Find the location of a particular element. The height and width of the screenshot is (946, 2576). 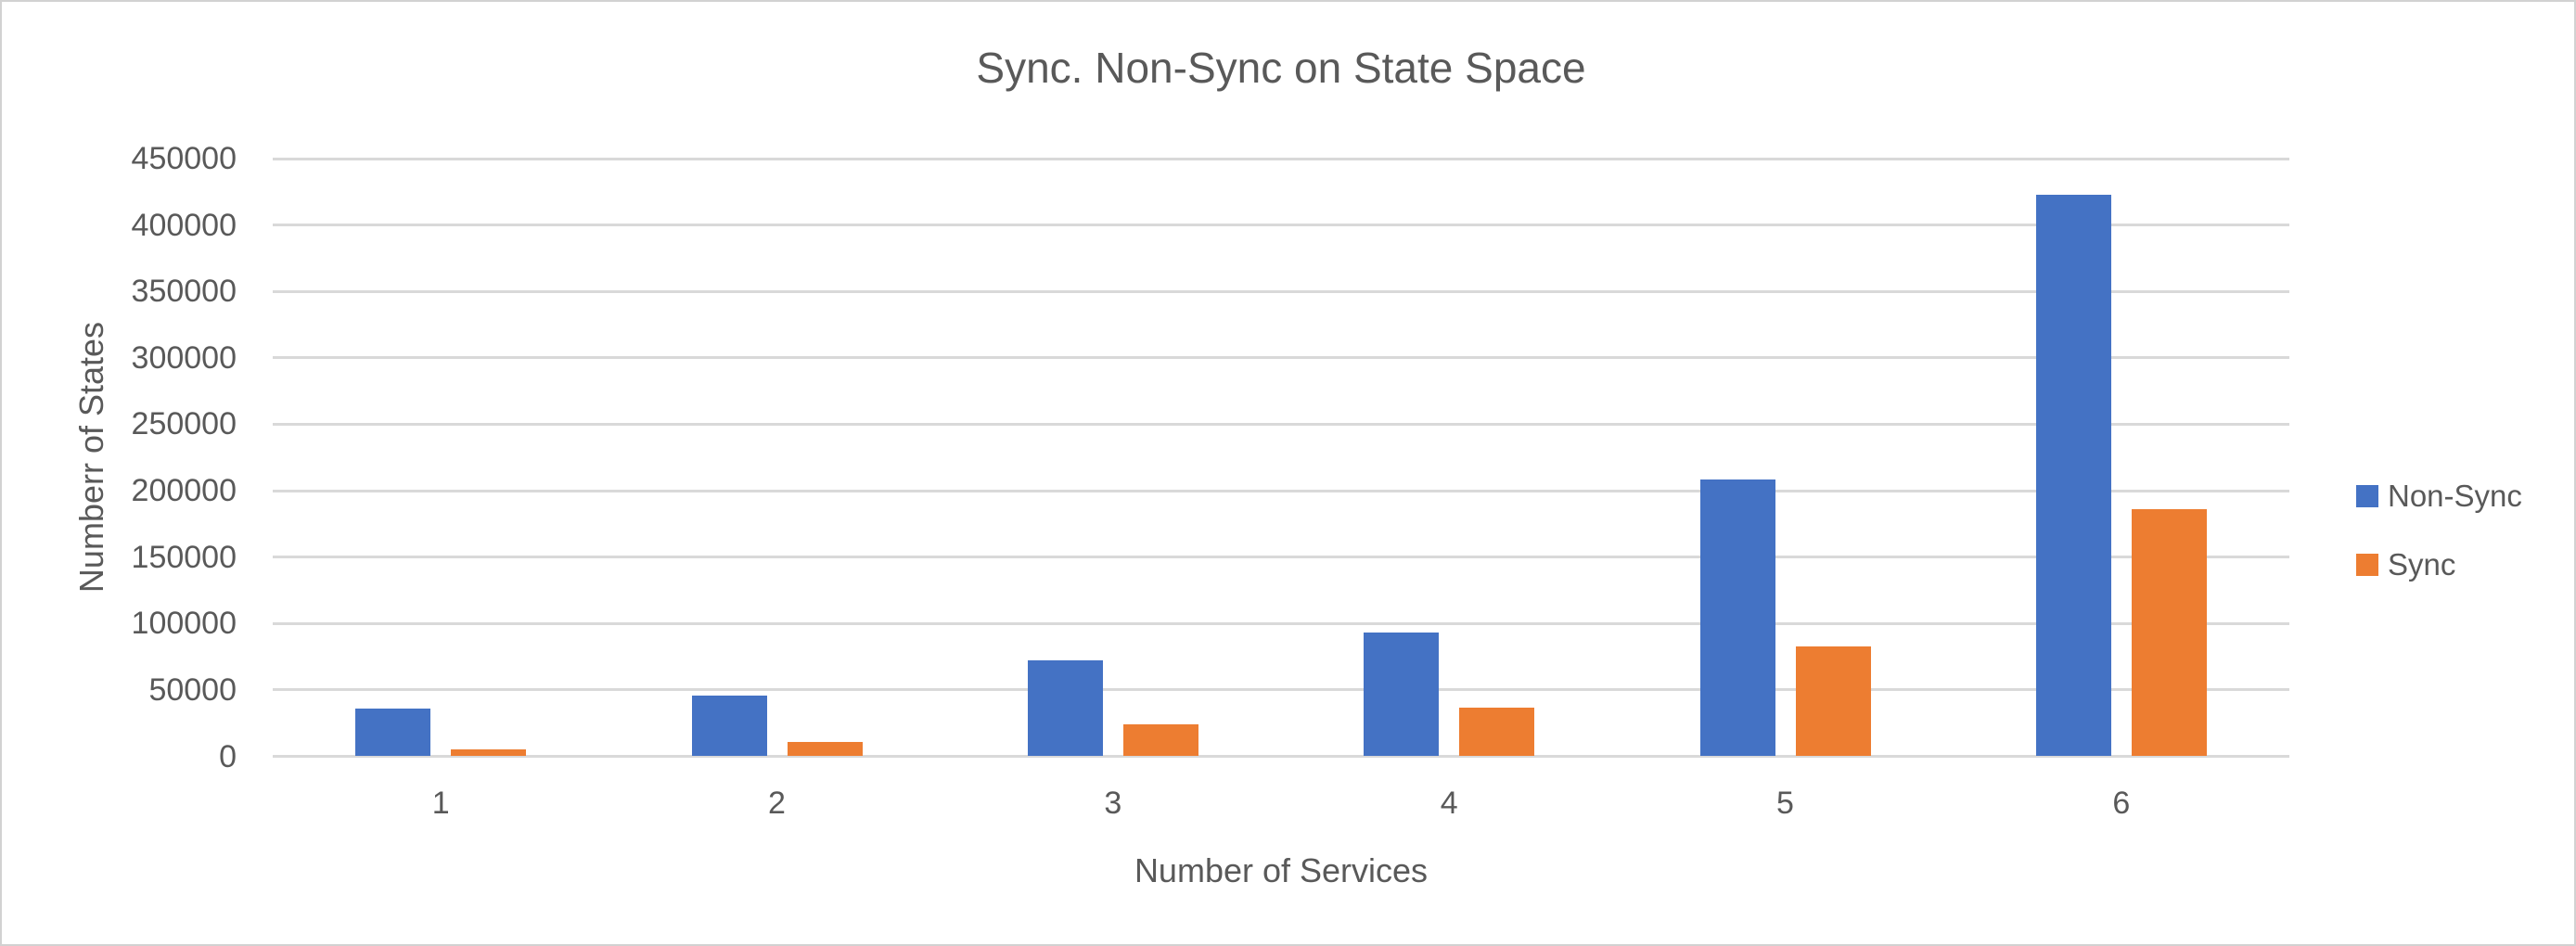

y-tick-label-400000: 400000 is located at coordinates (184, 225).